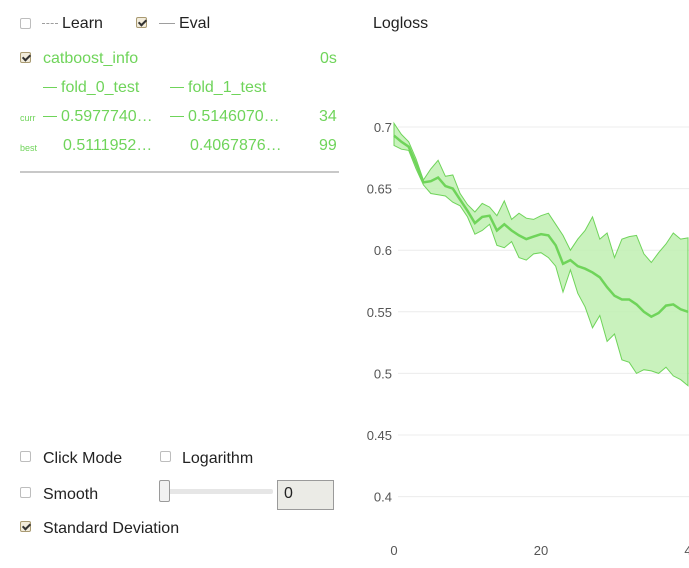  What do you see at coordinates (141, 22) in the screenshot?
I see `eval-checkbox` at bounding box center [141, 22].